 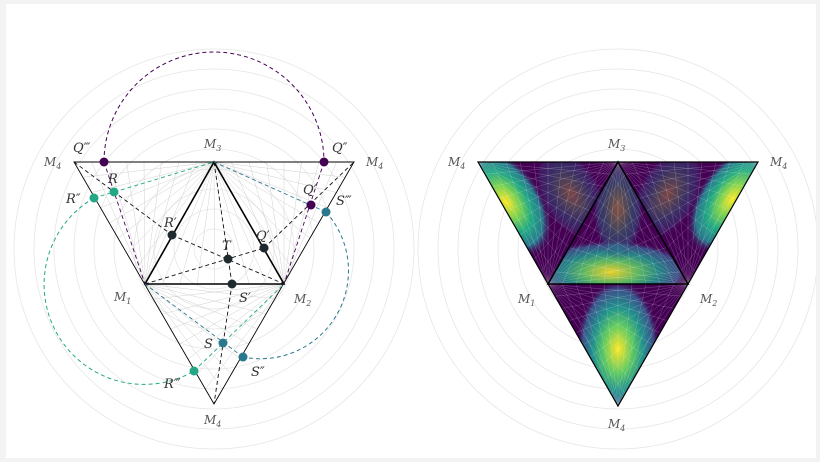 I want to click on point-q, so click(x=311, y=205).